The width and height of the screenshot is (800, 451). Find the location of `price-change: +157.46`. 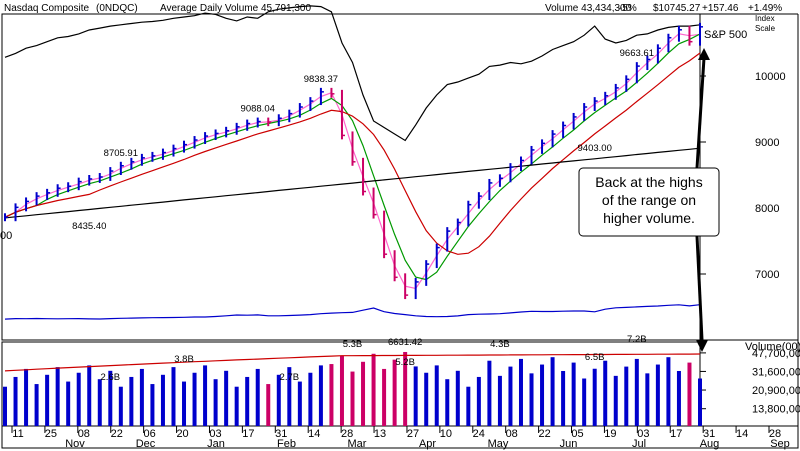

price-change: +157.46 is located at coordinates (720, 8).